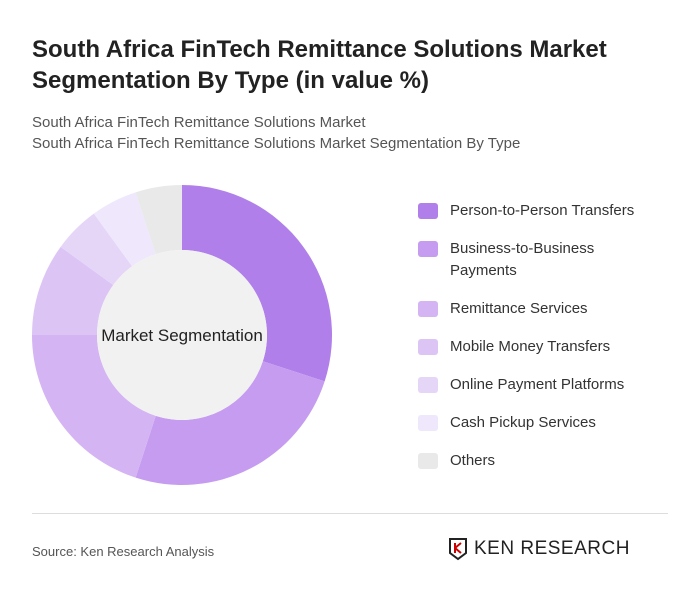  I want to click on center-label: Market Segmentation, so click(182, 335).